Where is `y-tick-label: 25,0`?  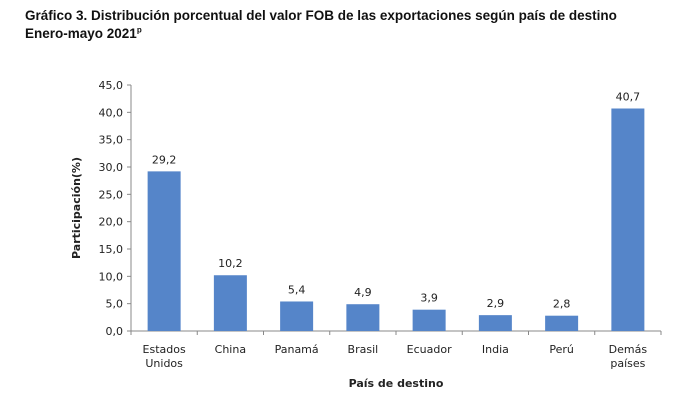 y-tick-label: 25,0 is located at coordinates (111, 194).